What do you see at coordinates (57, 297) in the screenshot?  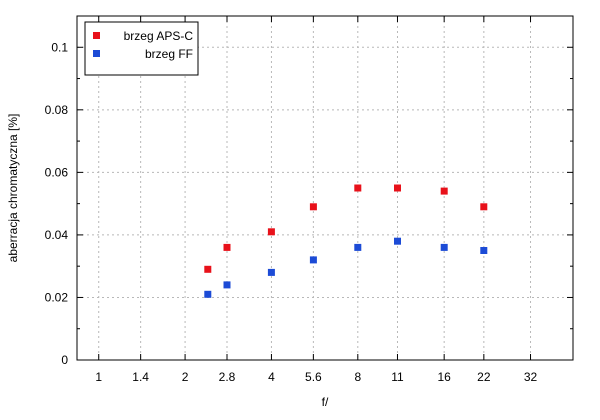 I see `y-tick-label: 0.02` at bounding box center [57, 297].